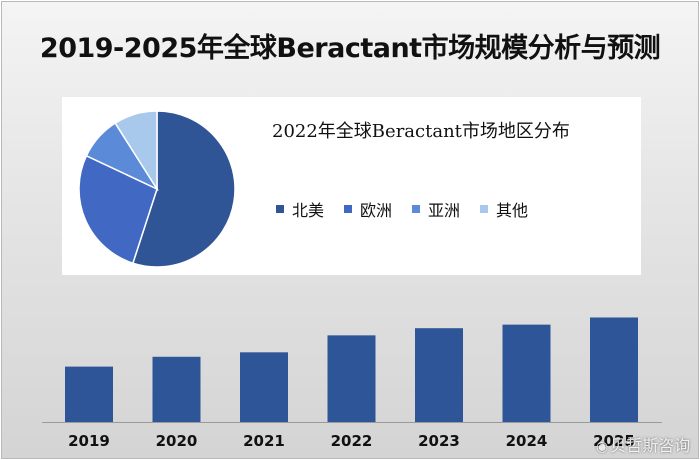  Describe the element at coordinates (176, 389) in the screenshot. I see `bar-2020` at that location.